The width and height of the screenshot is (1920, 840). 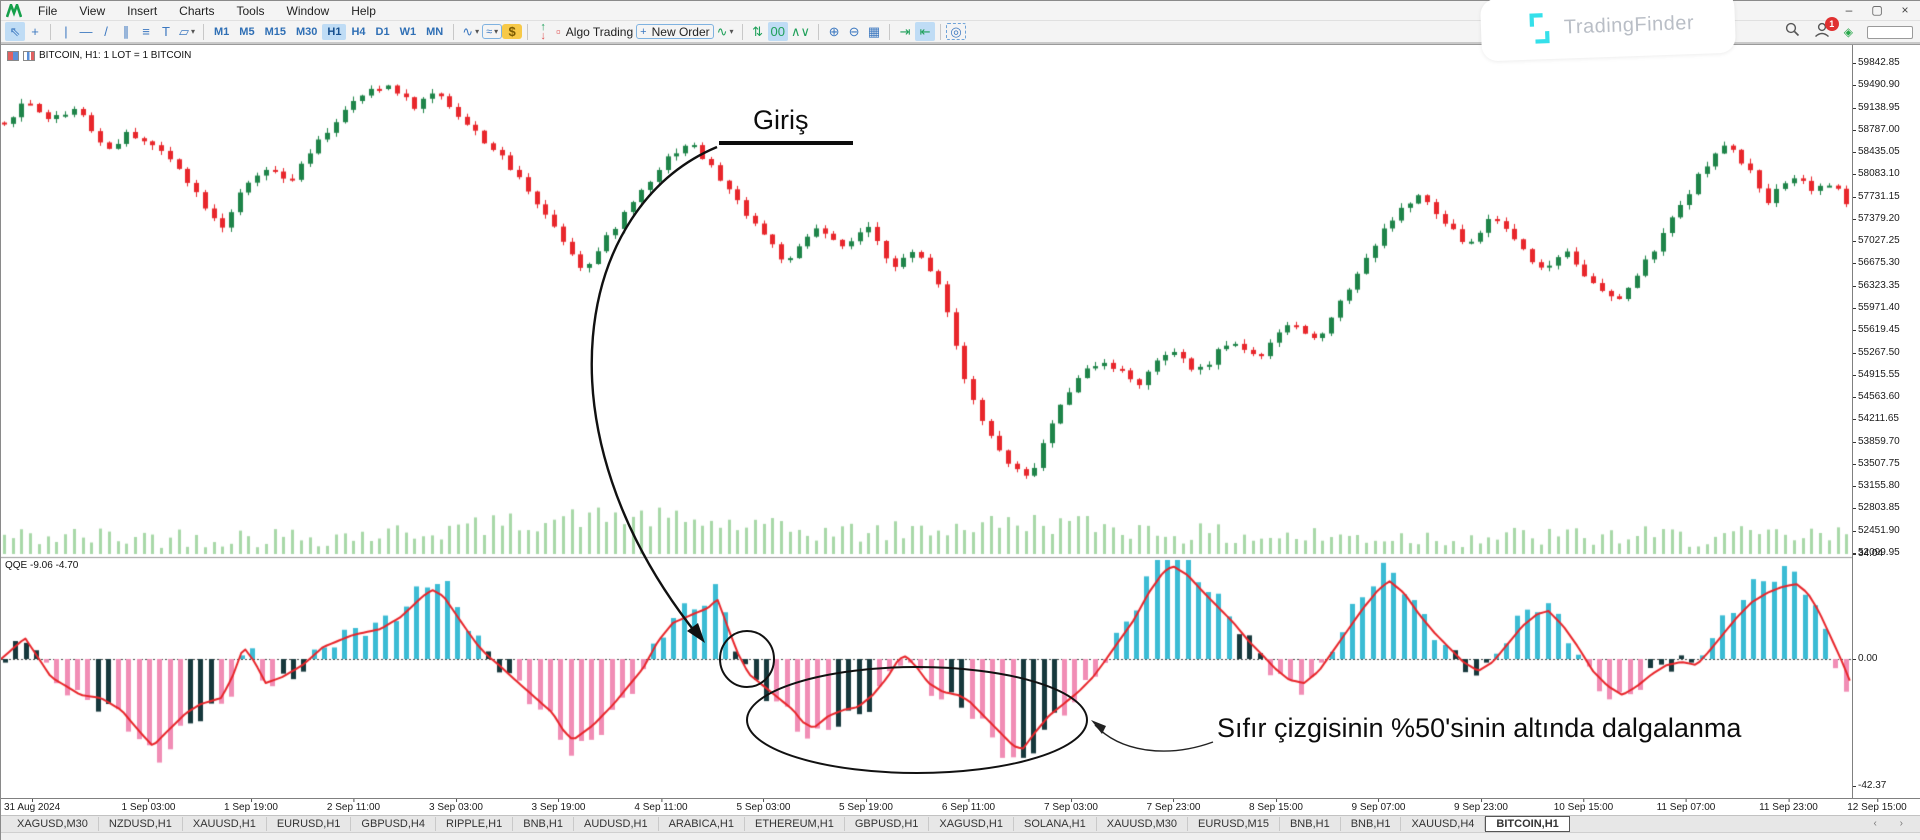 What do you see at coordinates (1876, 374) in the screenshot?
I see `price-axis-label: 54915.55` at bounding box center [1876, 374].